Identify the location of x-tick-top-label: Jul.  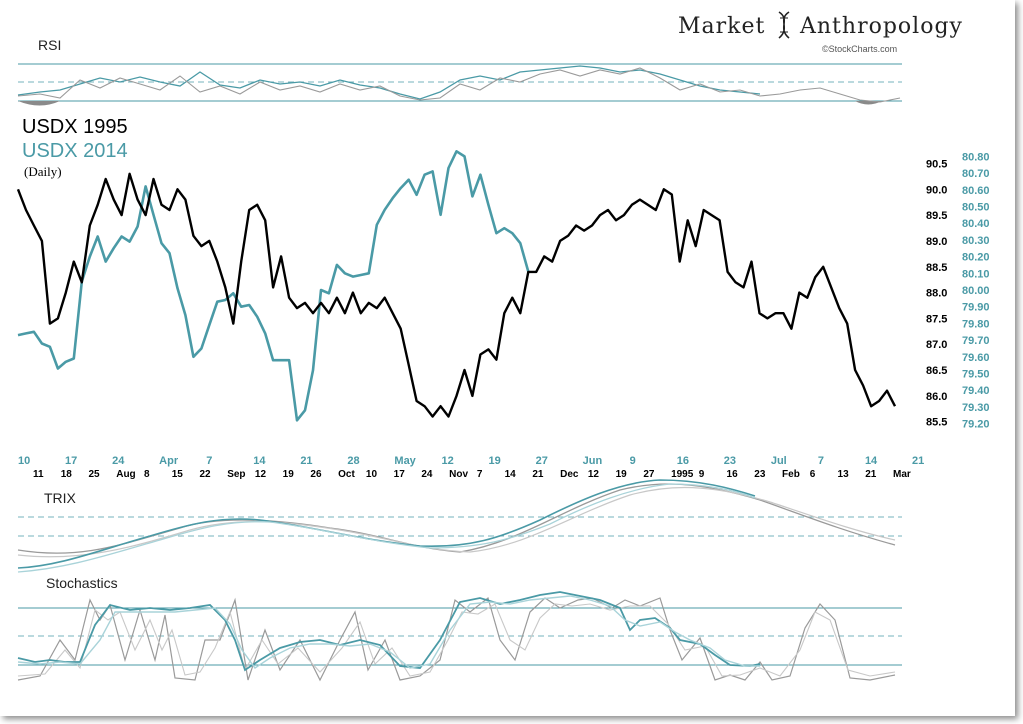
(779, 461).